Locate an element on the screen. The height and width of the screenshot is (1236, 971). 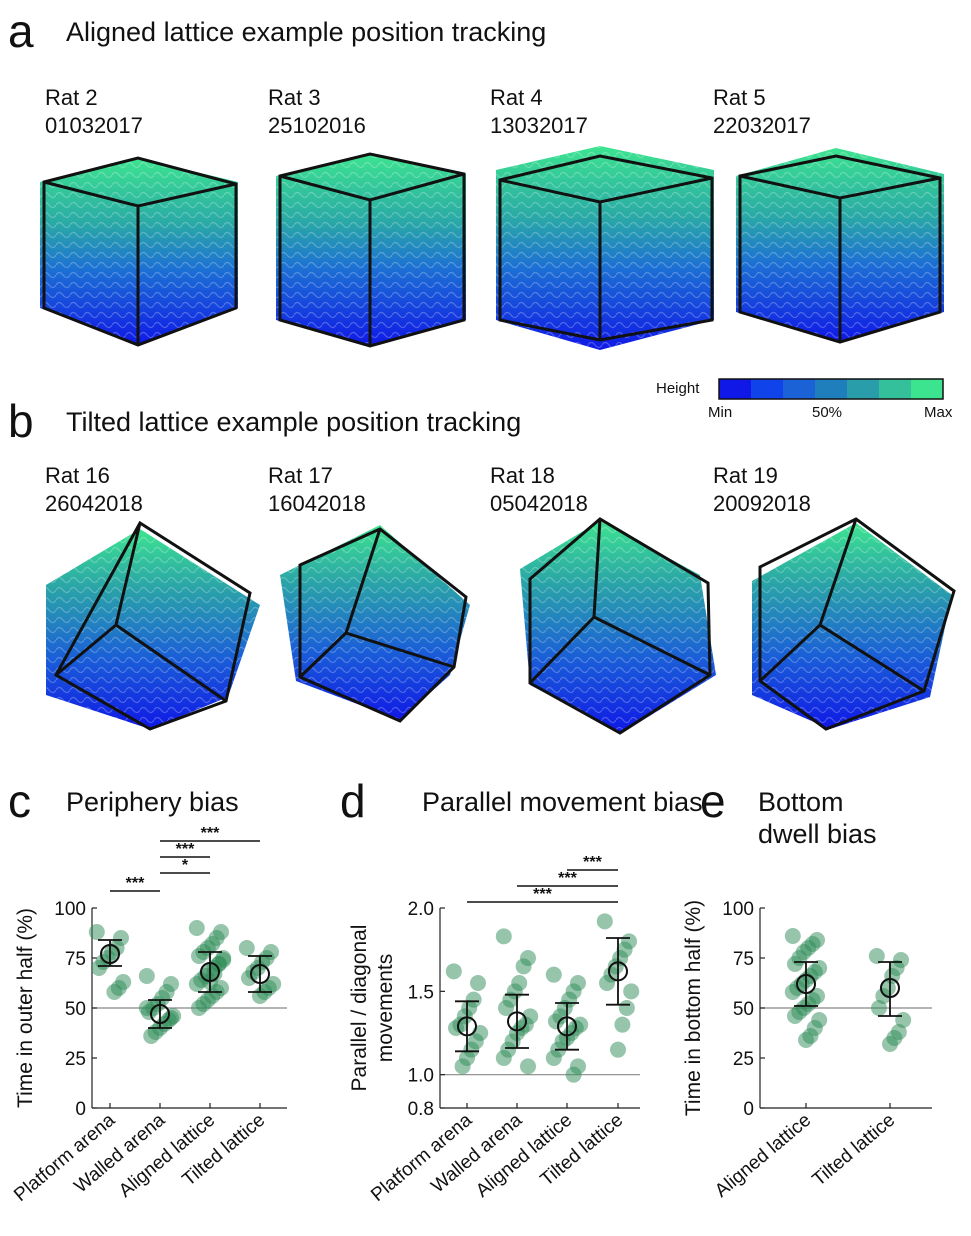
height-colorbar is located at coordinates (831, 389).